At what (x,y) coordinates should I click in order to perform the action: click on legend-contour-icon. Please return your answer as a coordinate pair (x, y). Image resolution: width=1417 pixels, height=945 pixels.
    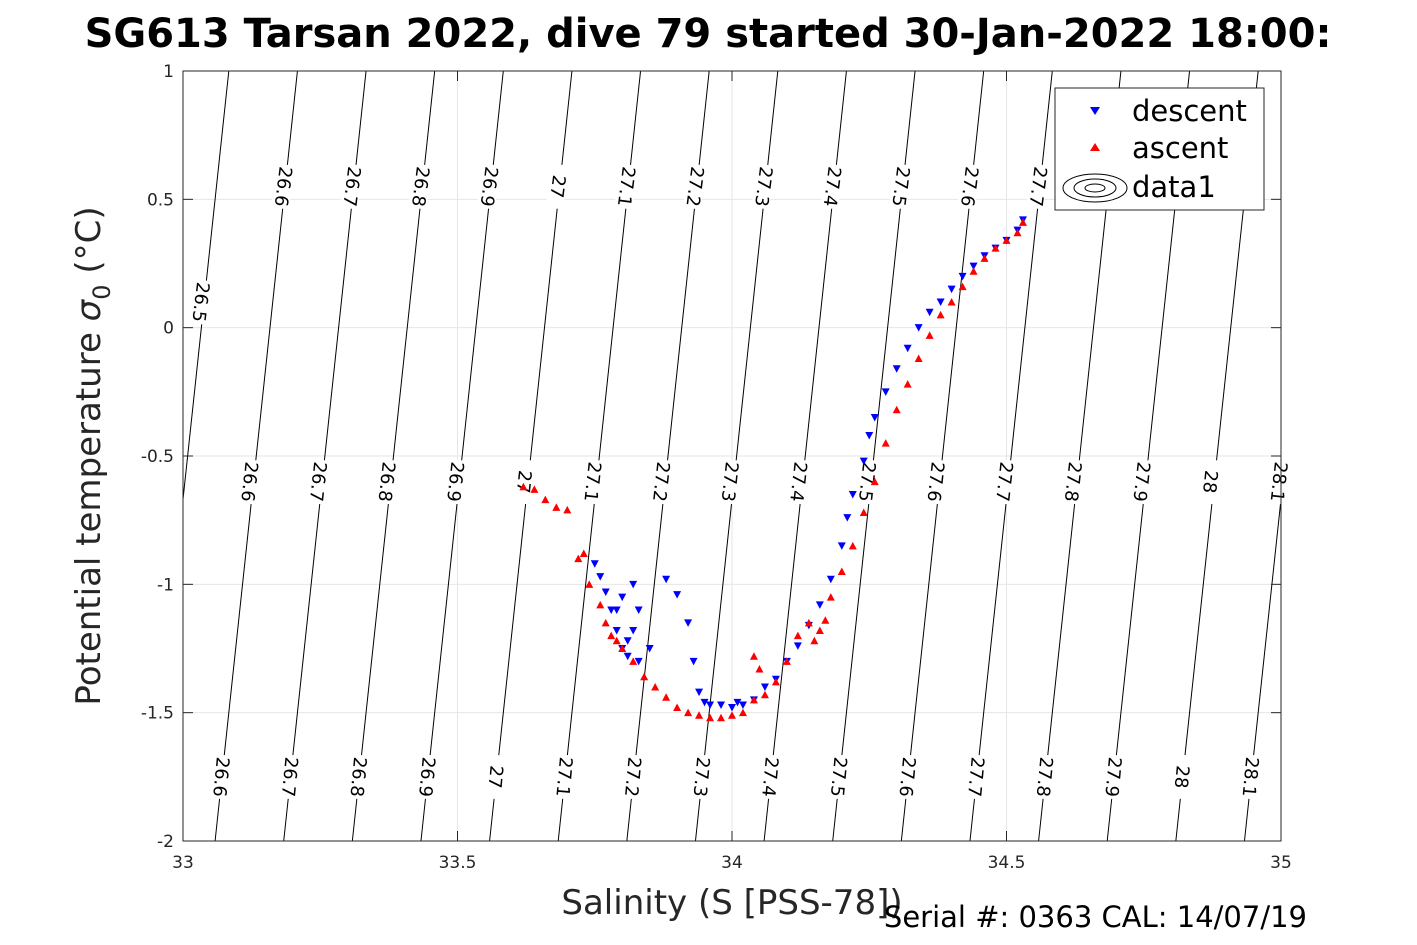
    Looking at the image, I should click on (1095, 188).